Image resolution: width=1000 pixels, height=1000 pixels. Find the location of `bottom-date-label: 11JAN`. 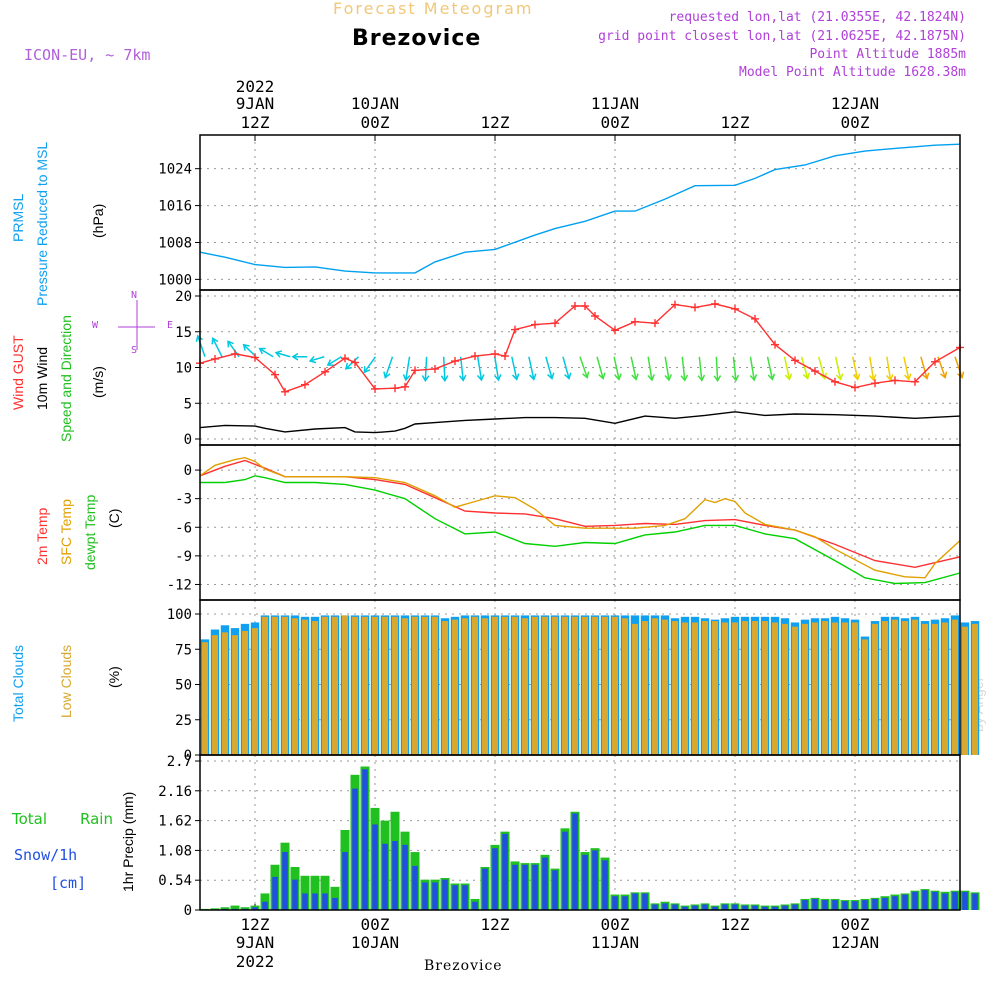

bottom-date-label: 11JAN is located at coordinates (615, 942).